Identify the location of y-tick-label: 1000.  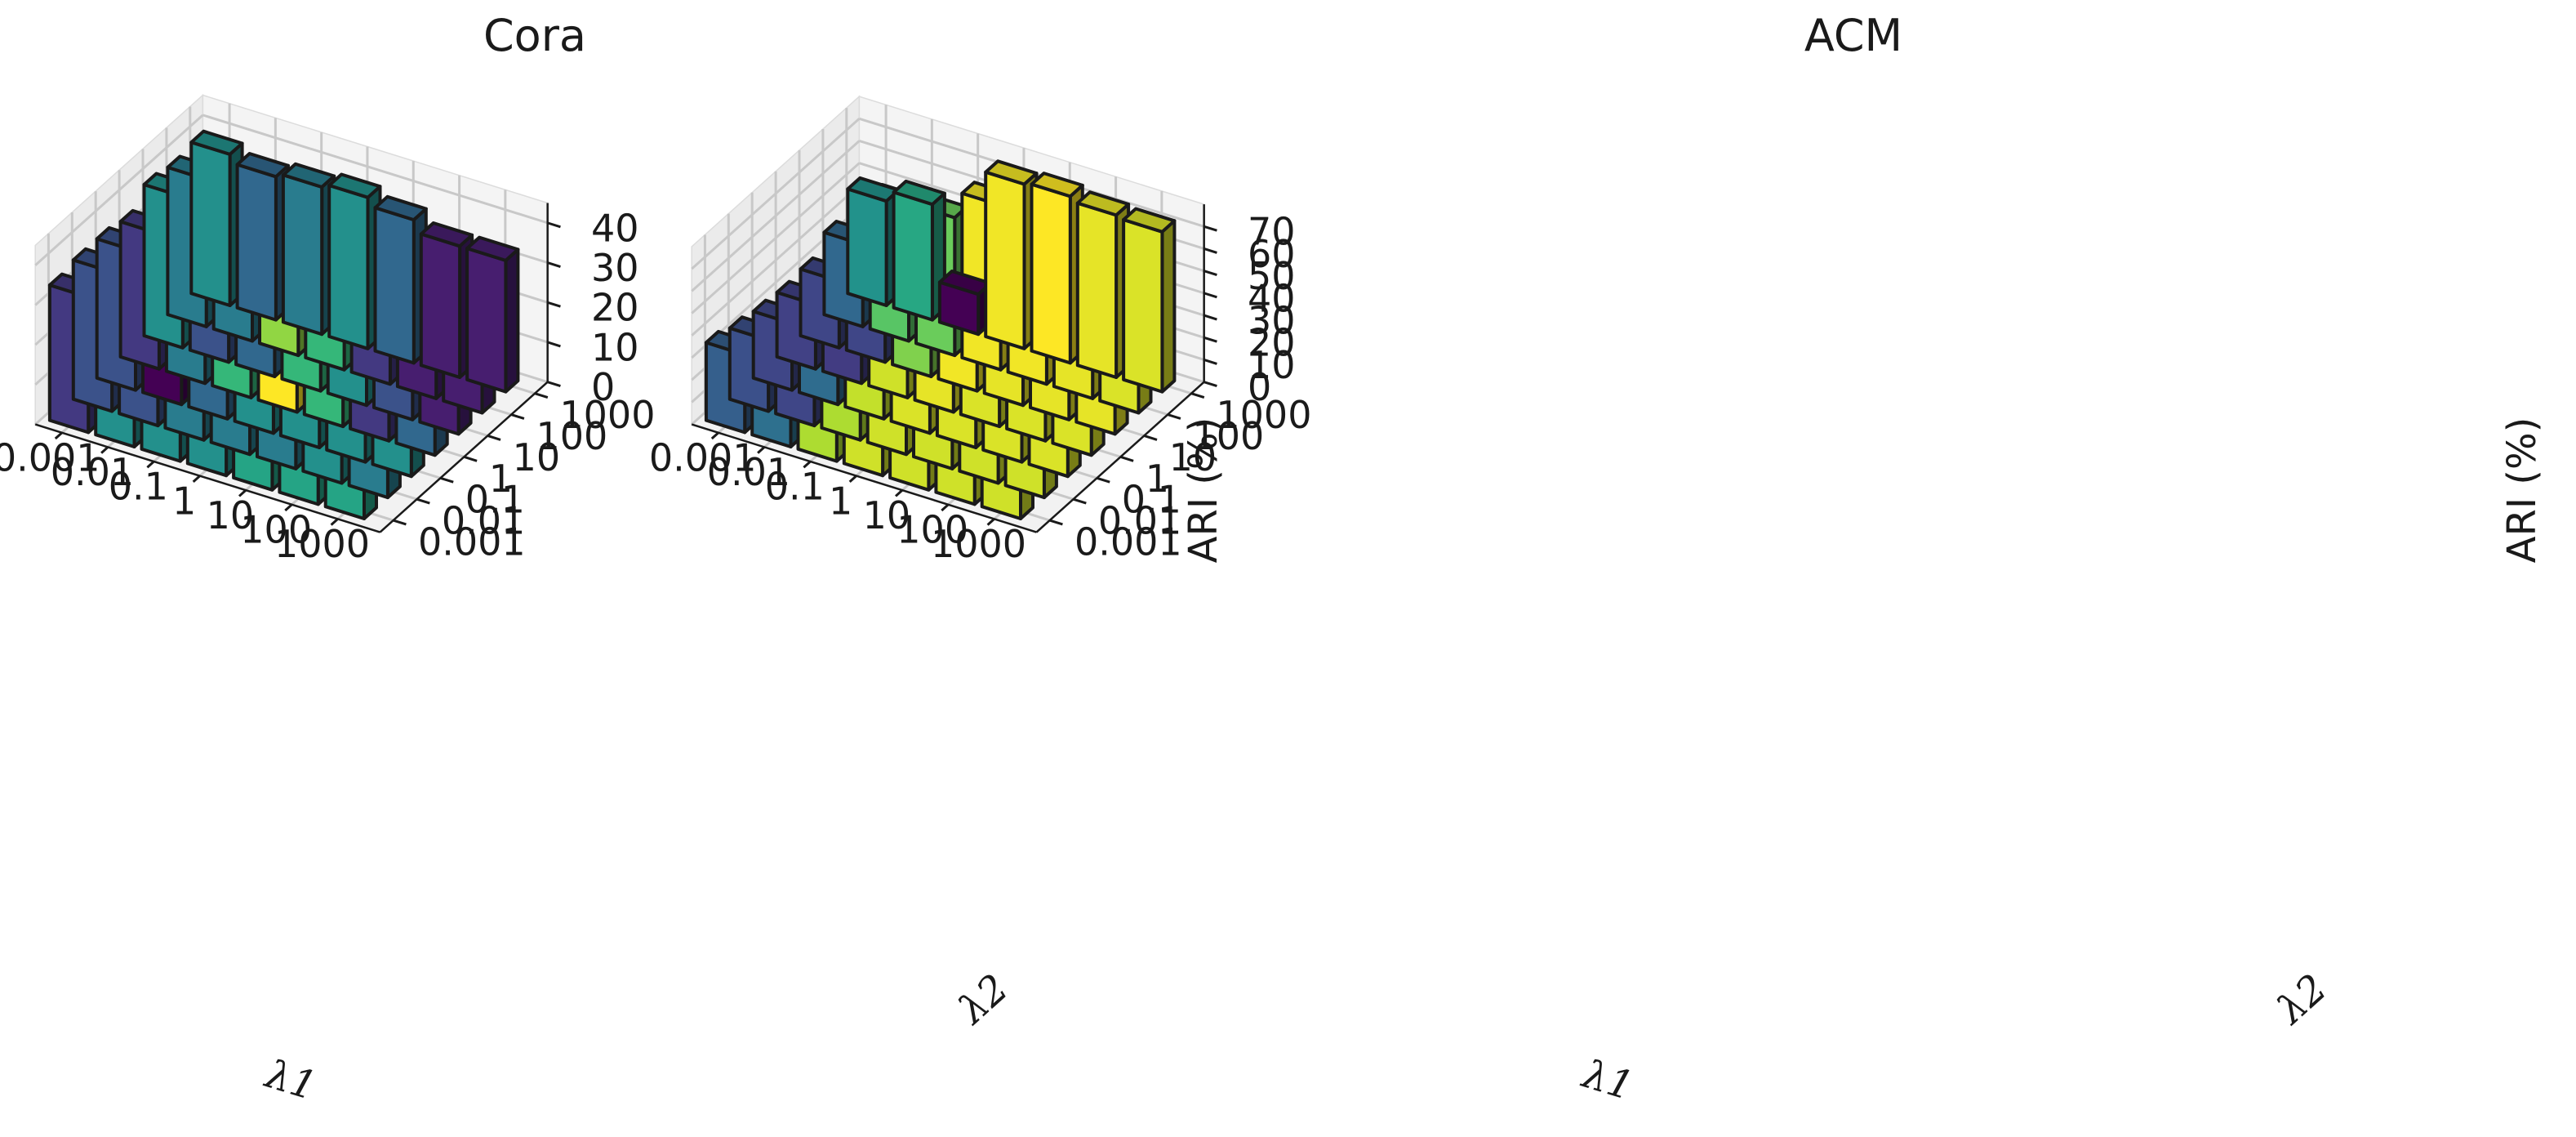
(607, 415).